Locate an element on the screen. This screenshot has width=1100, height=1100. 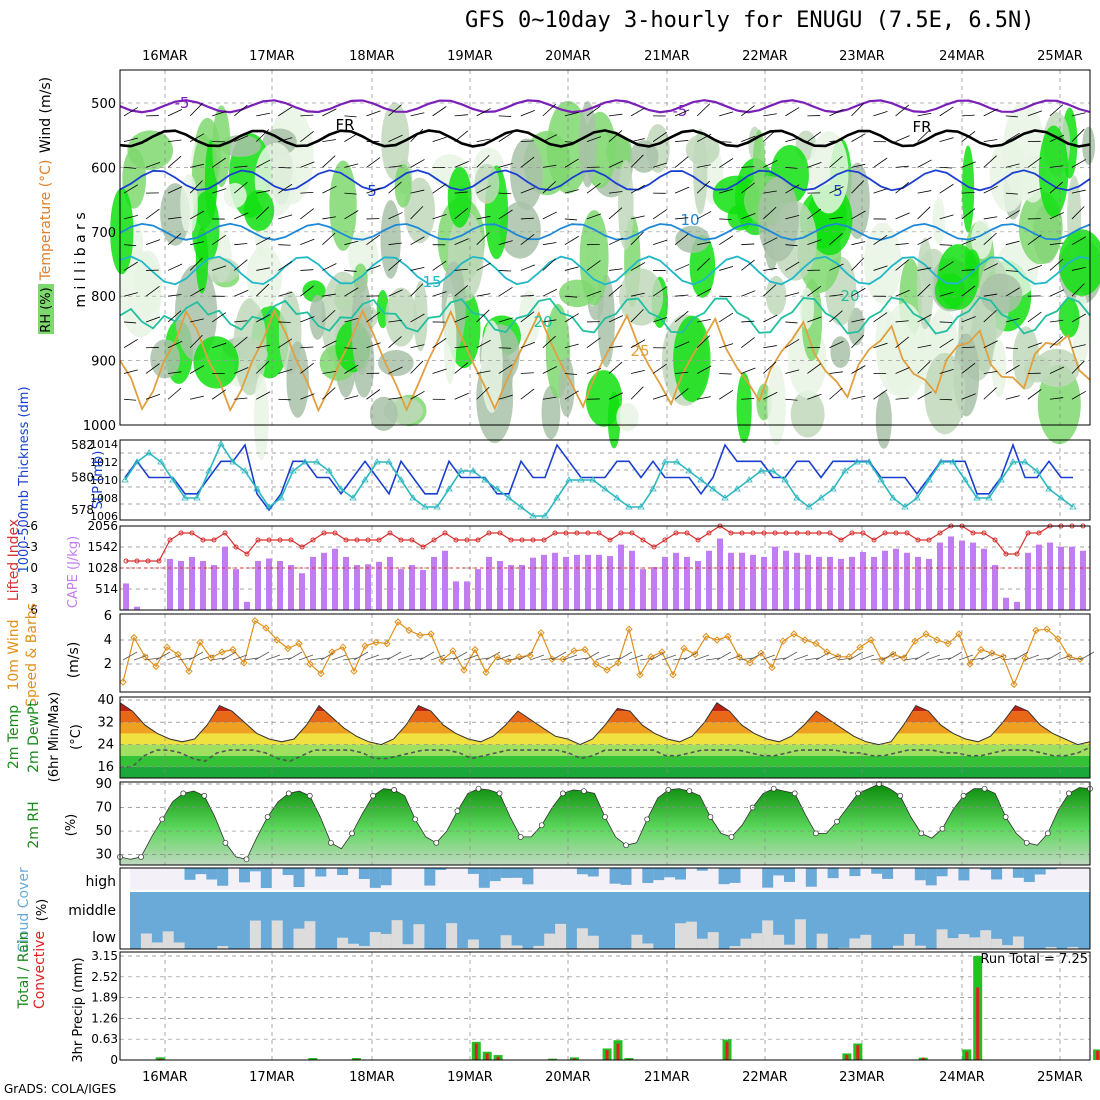
cloud-row-label: high is located at coordinates (100, 882).